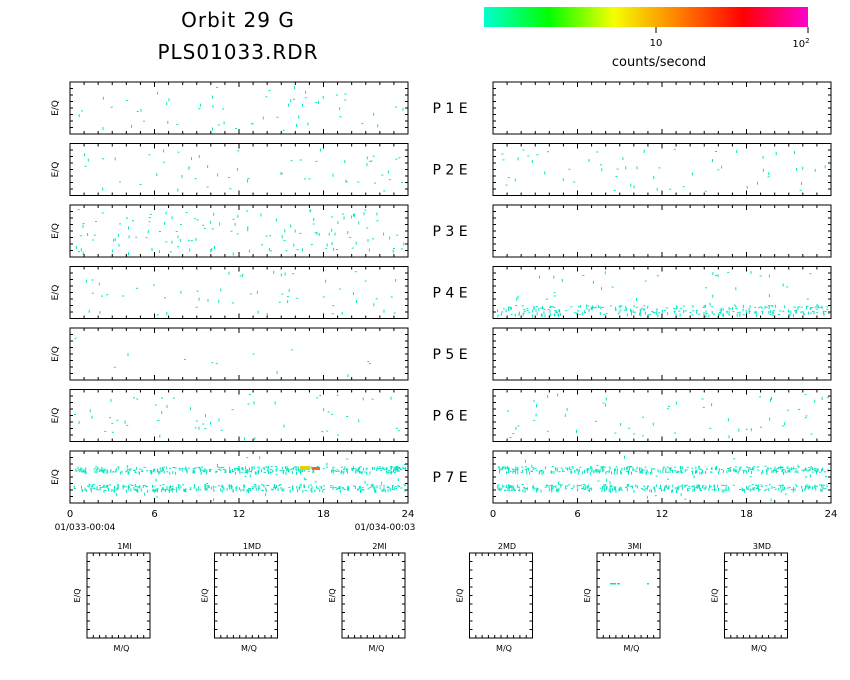 The width and height of the screenshot is (850, 680). Describe the element at coordinates (831, 514) in the screenshot. I see `x-tick-label-right: 24` at that location.